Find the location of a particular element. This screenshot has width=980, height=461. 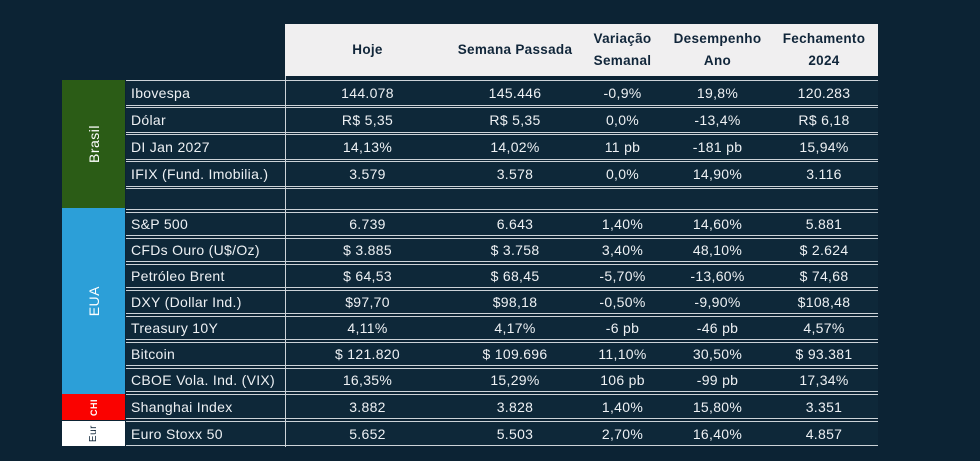

cell-semana-passada: 3.578 is located at coordinates (515, 174).